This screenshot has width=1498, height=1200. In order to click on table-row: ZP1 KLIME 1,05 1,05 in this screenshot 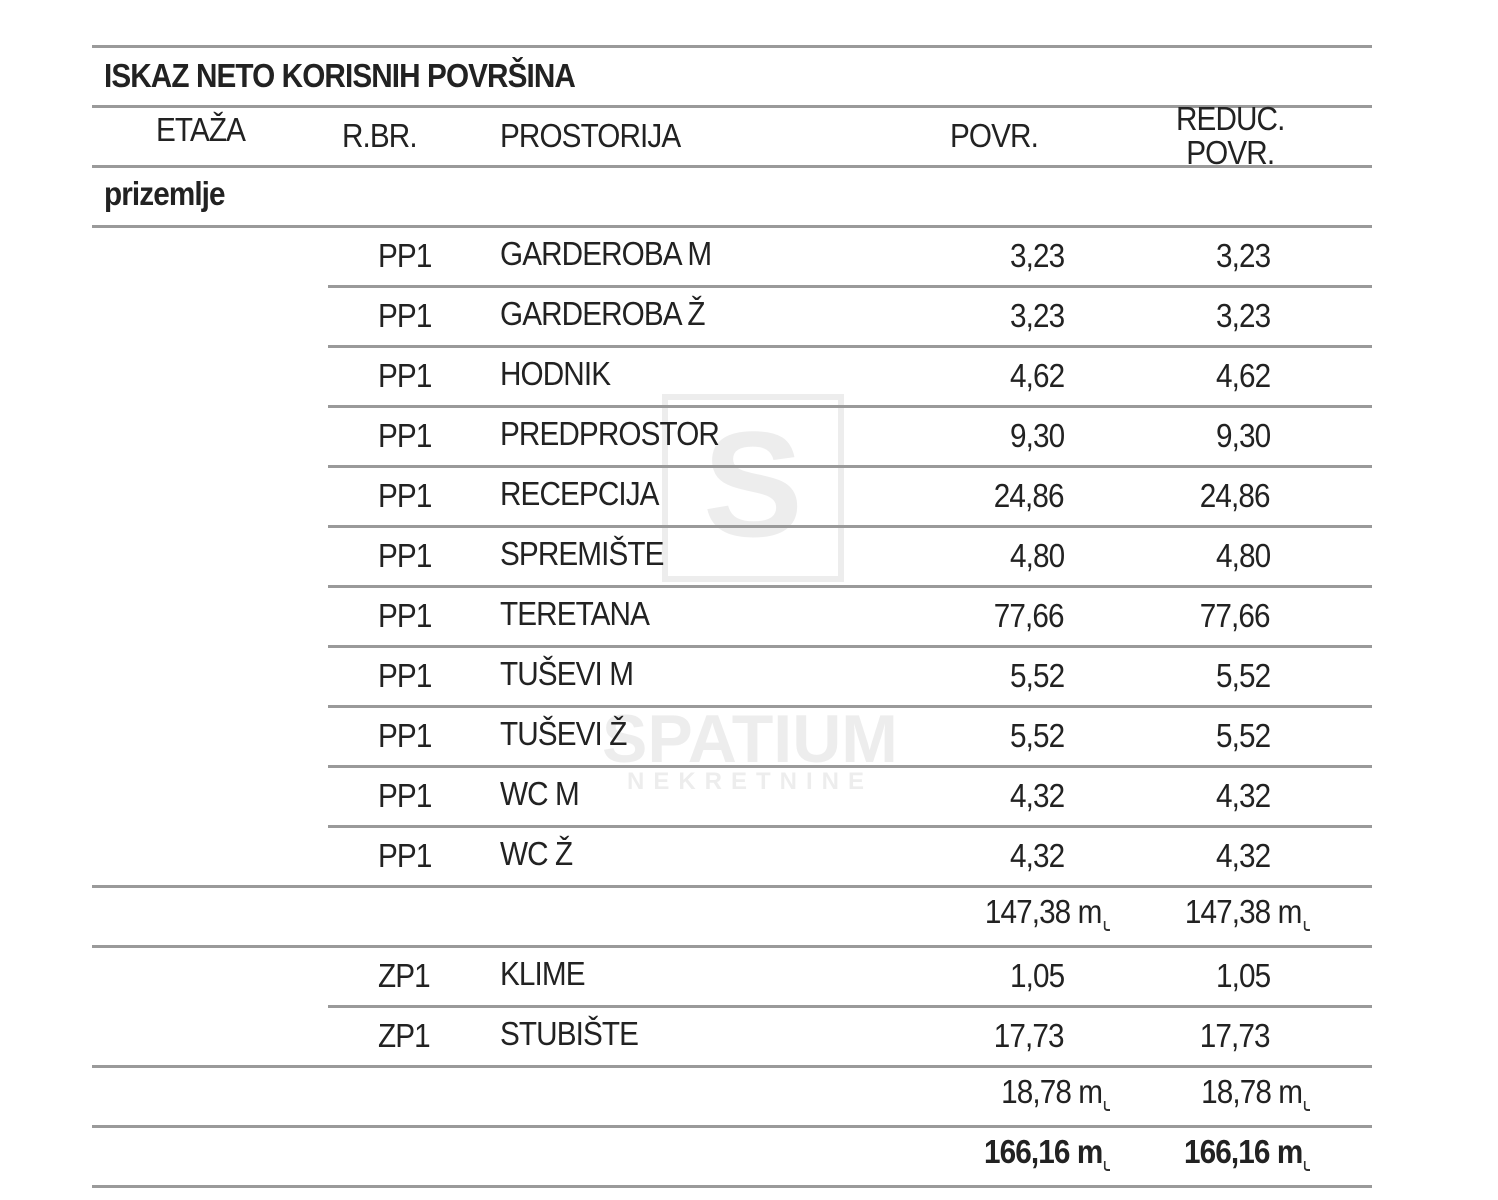, I will do `click(732, 978)`.